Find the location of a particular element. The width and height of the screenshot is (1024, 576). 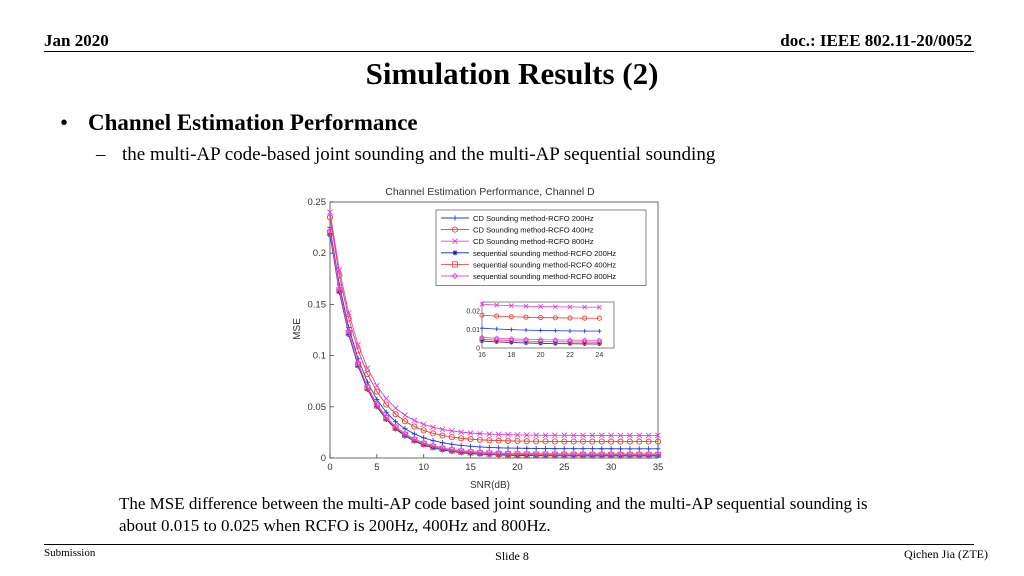

legend-label: CD Sounding method-RCFO 200Hz is located at coordinates (533, 218).